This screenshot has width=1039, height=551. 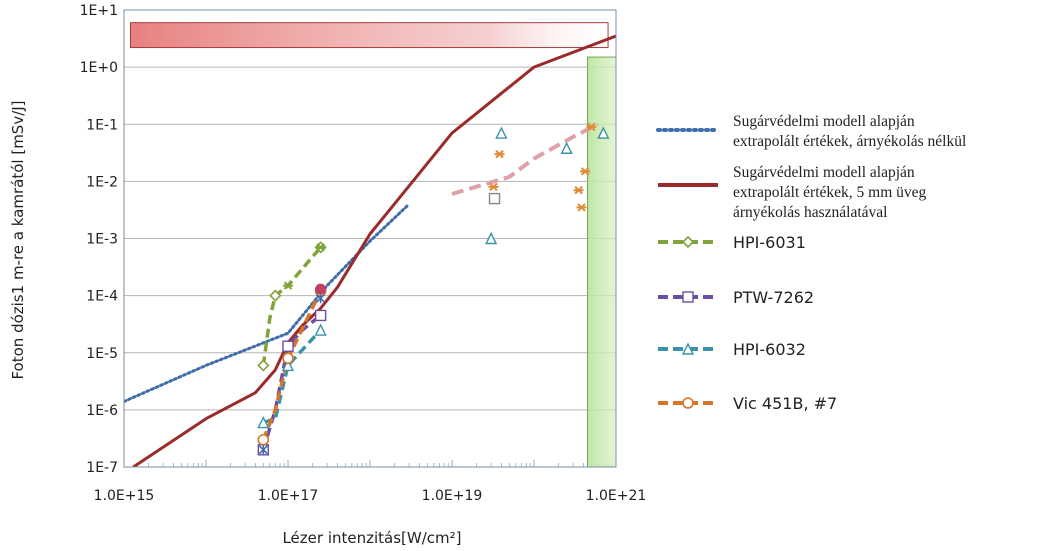 I want to click on pink-dashed-trend, so click(x=525, y=159).